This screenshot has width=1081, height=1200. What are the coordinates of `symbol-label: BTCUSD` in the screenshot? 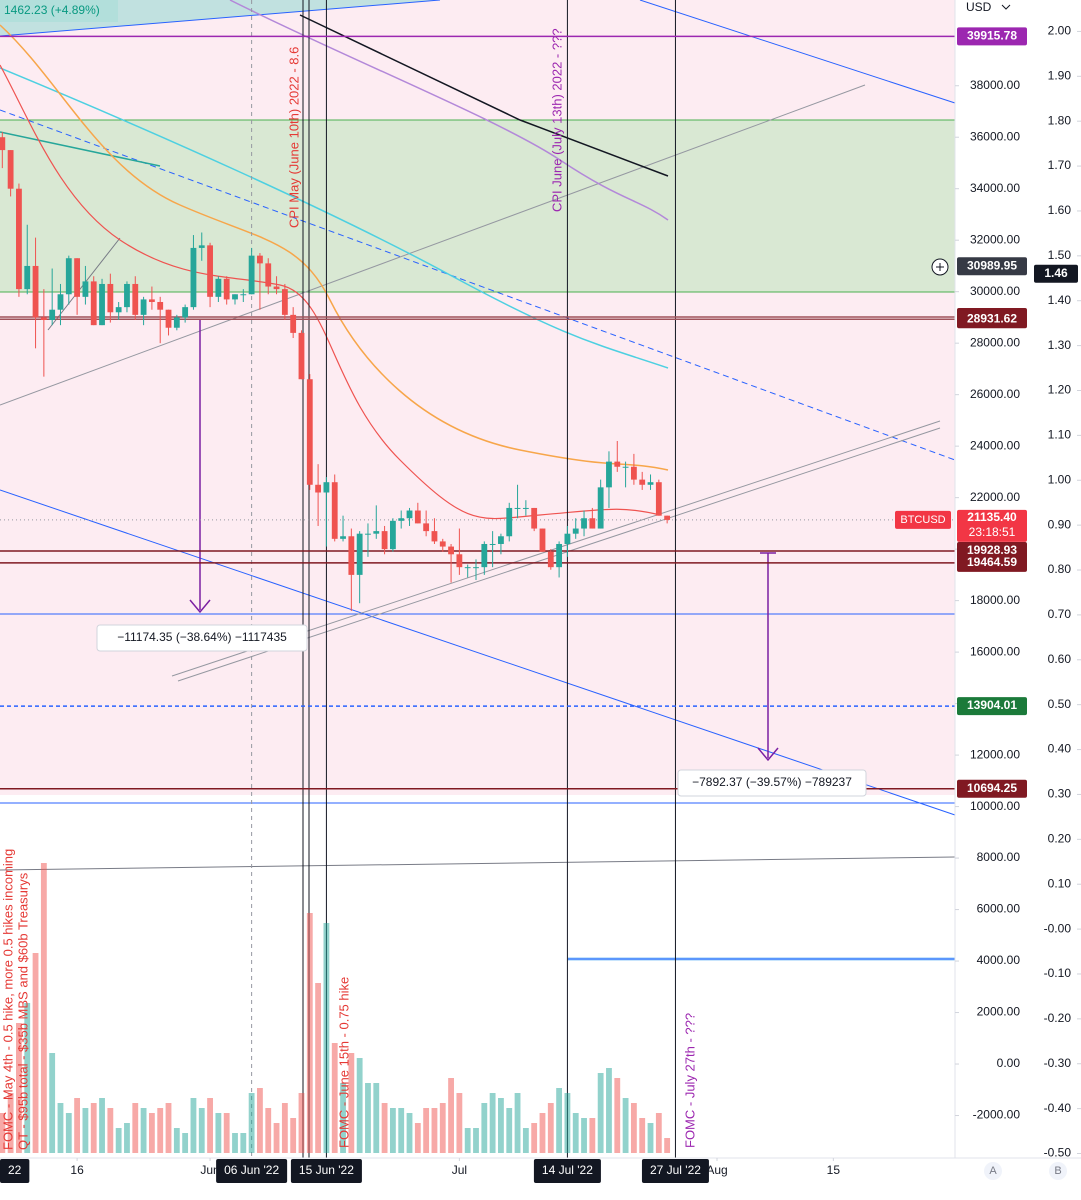 It's located at (922, 520).